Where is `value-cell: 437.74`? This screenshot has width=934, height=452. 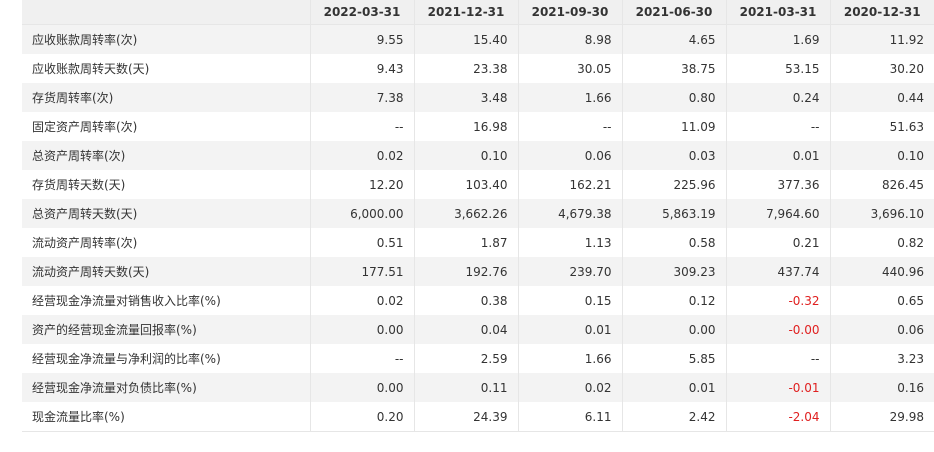
value-cell: 437.74 is located at coordinates (777, 271).